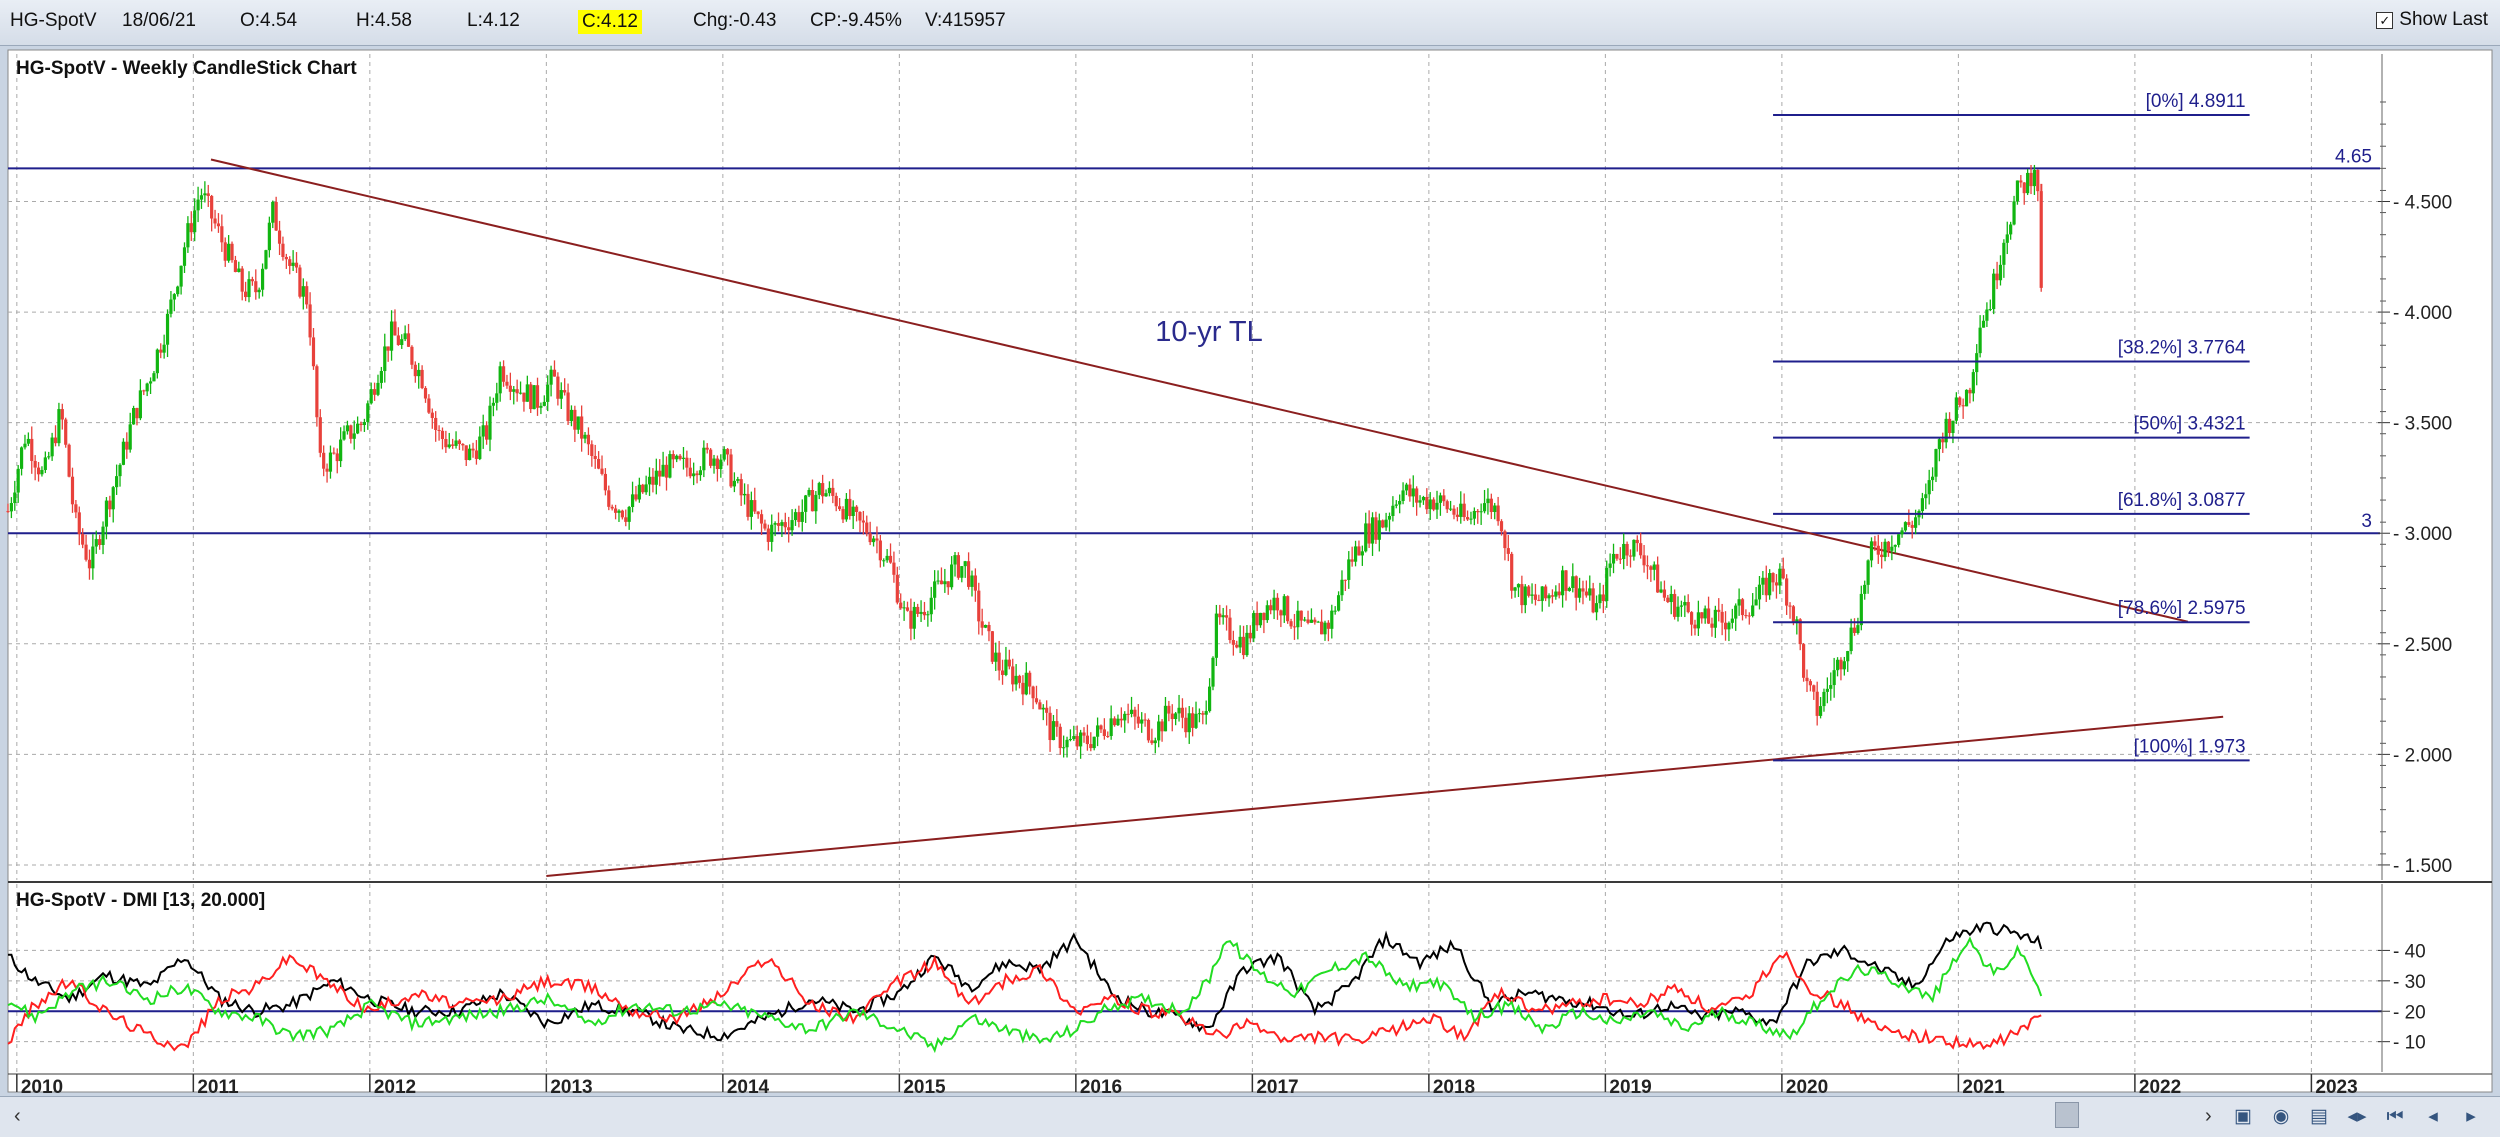 This screenshot has height=1137, width=2500. What do you see at coordinates (1250, 1116) in the screenshot?
I see `time-scrollbar: ‹ › ▣ ◉ ▤ ◂▸ ⏮ ◂ ▸` at bounding box center [1250, 1116].